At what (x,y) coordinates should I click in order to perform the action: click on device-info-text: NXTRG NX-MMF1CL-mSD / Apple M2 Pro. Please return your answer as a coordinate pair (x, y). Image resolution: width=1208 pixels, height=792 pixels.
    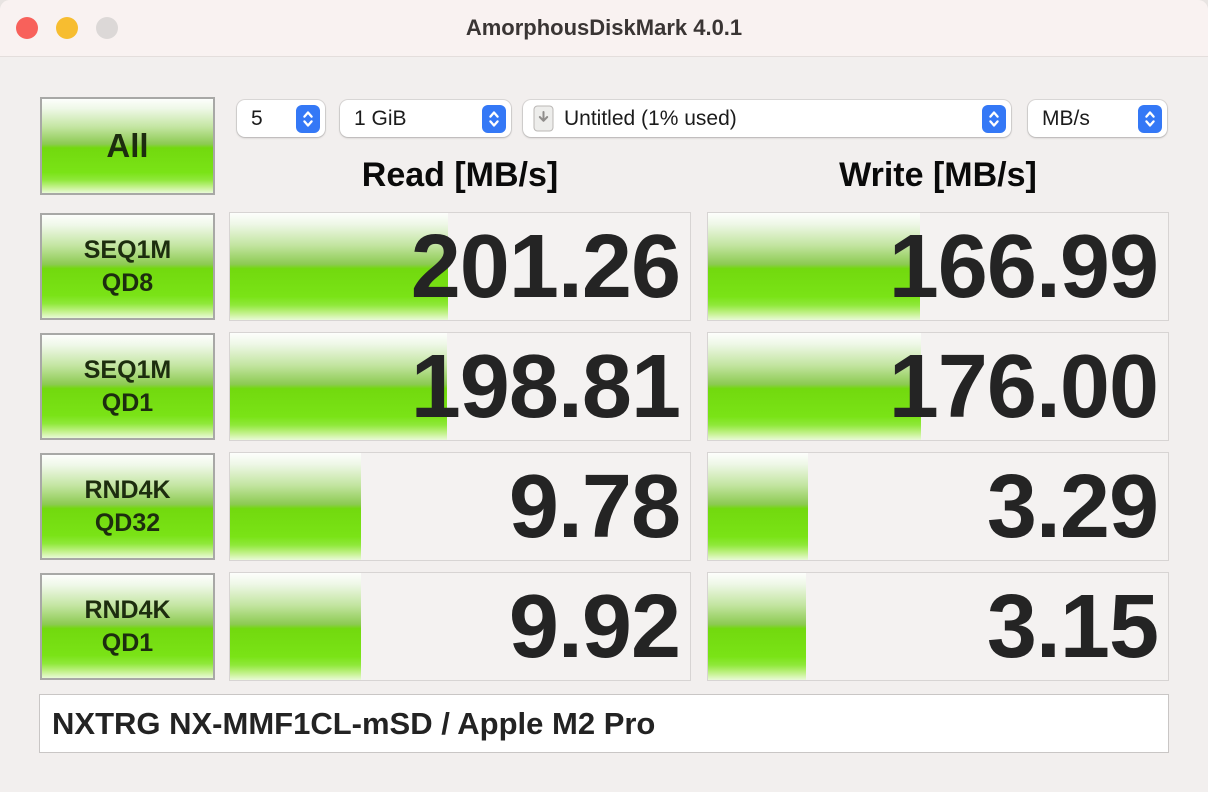
    Looking at the image, I should click on (354, 723).